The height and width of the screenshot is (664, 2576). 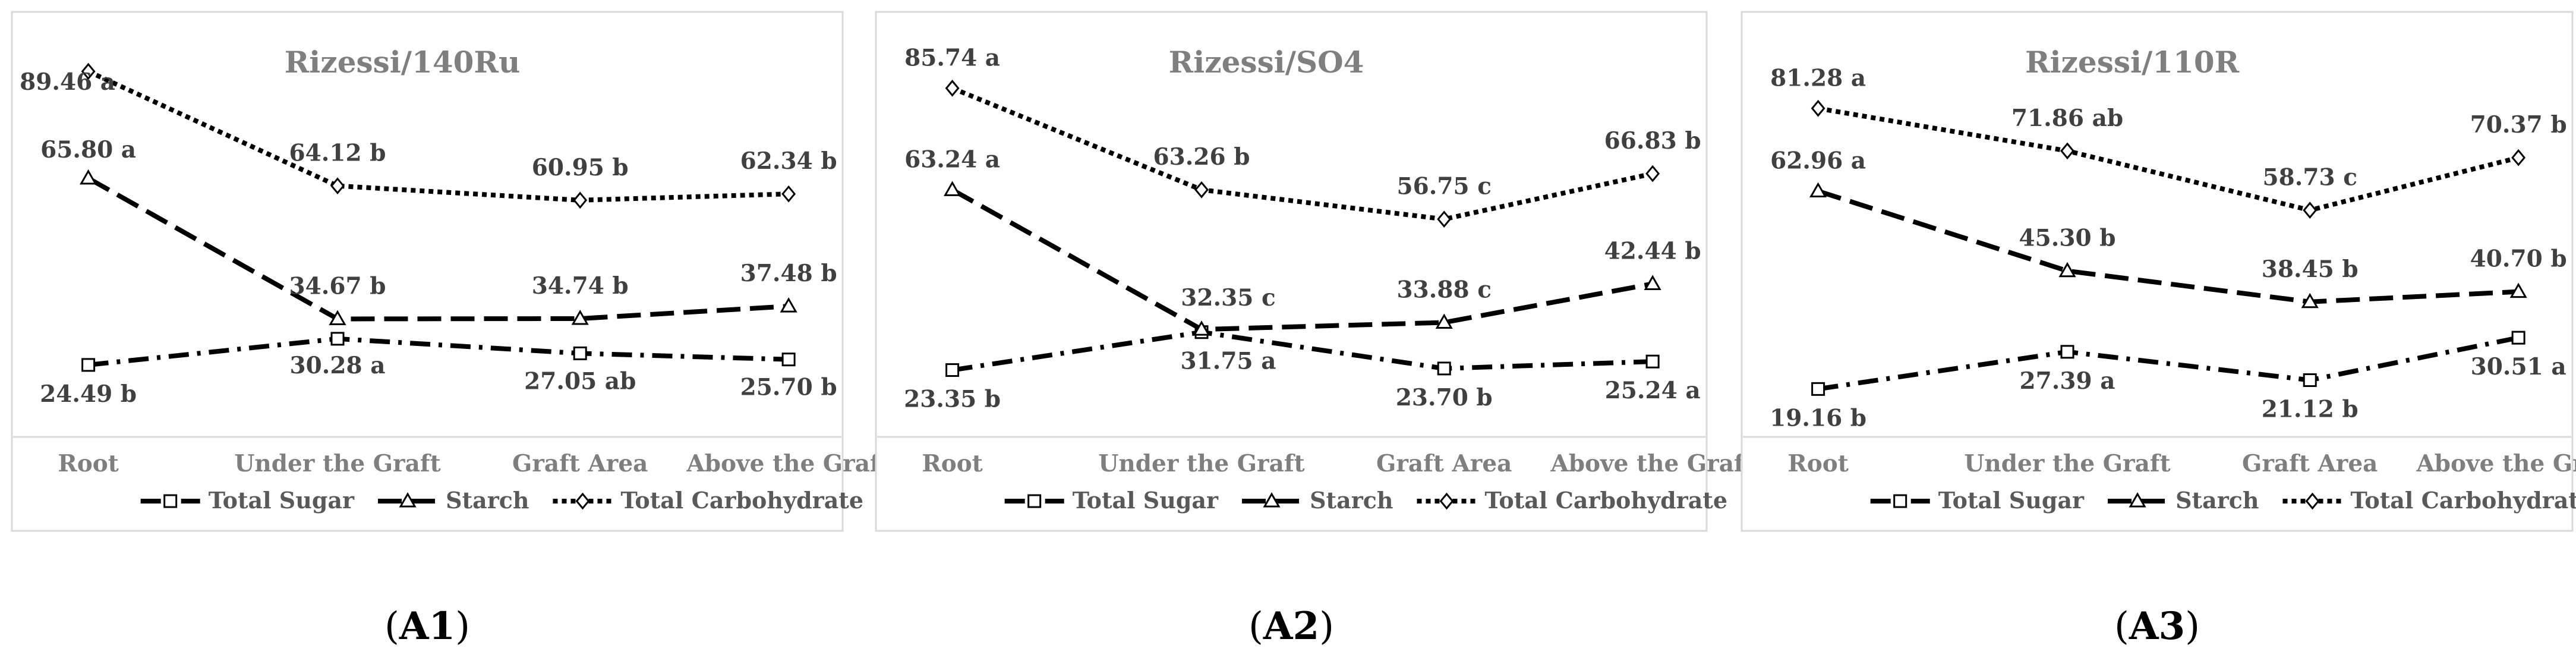 I want to click on chart-title: Rizessi/SO4, so click(x=1267, y=62).